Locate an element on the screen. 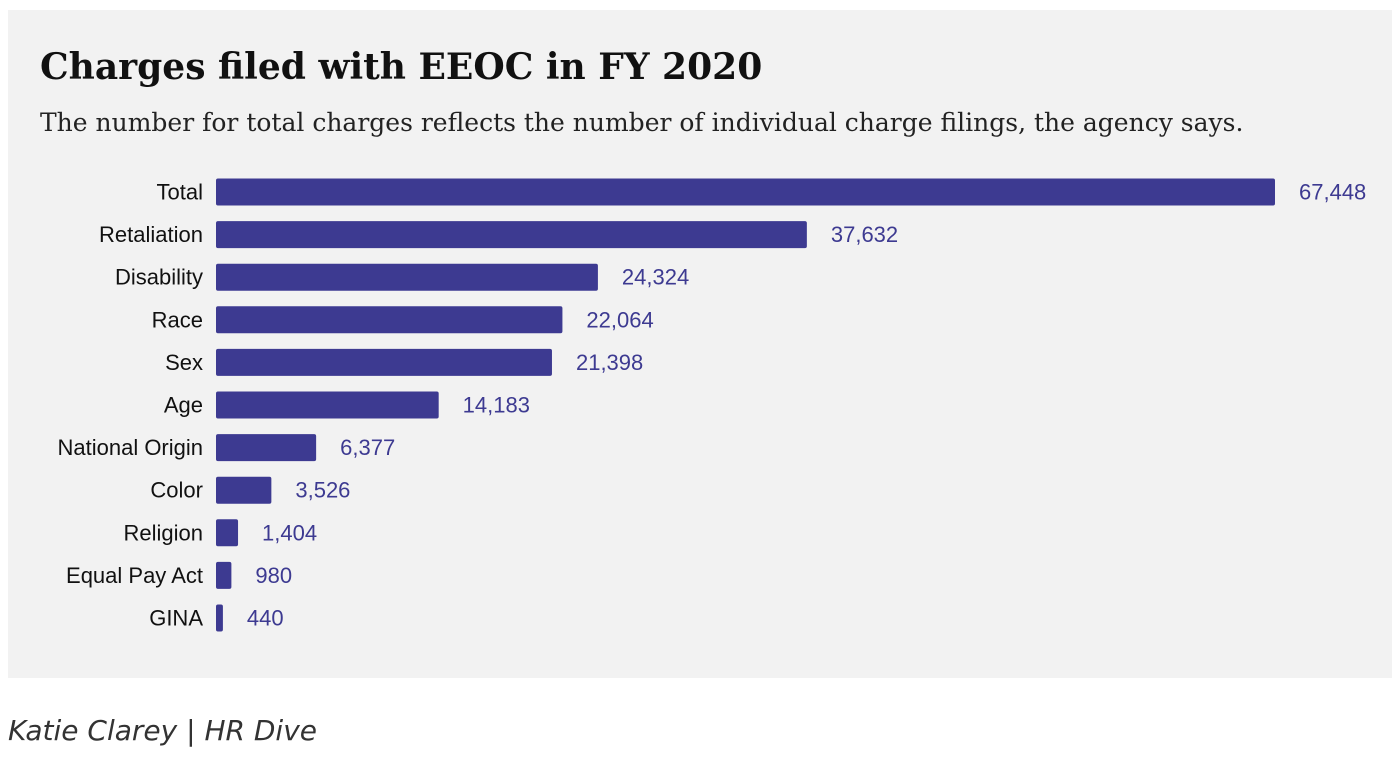  value-label: 24,324 is located at coordinates (655, 277).